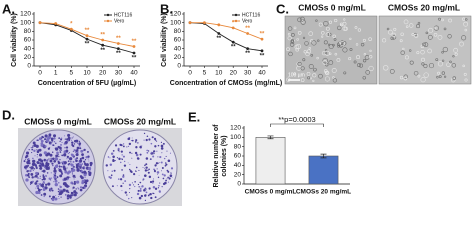 The image size is (474, 240). Describe the element at coordinates (175, 14) in the screenshot. I see `y-tick-label: 120` at that location.